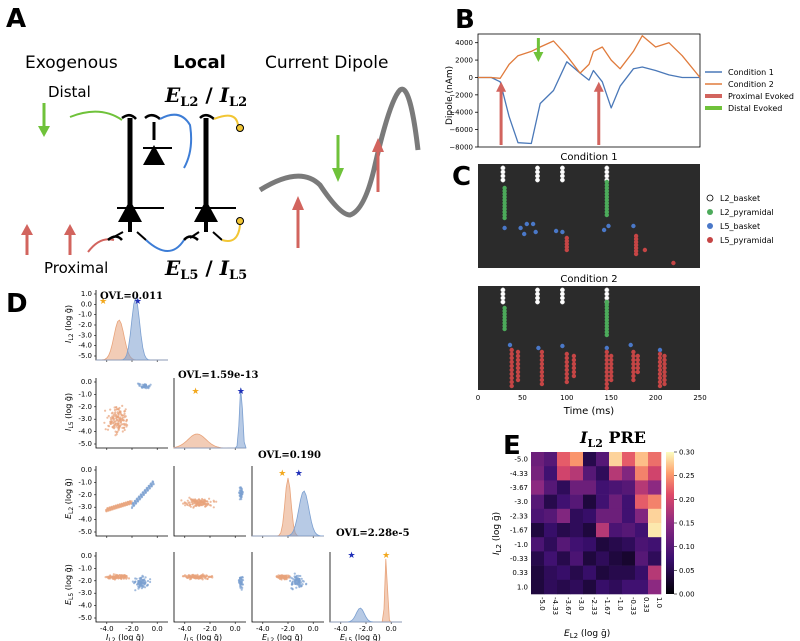  I want to click on heatmap-x-tick-label: 1.0, so click(659, 602).